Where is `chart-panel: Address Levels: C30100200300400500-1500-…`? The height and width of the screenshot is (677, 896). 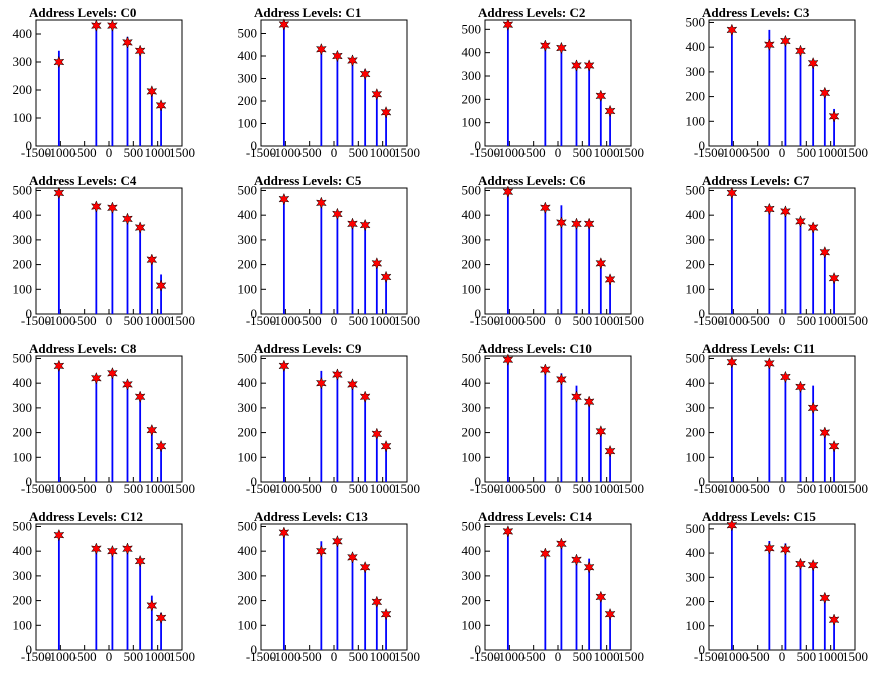 chart-panel: Address Levels: C30100200300400500-1500-… is located at coordinates (777, 82).